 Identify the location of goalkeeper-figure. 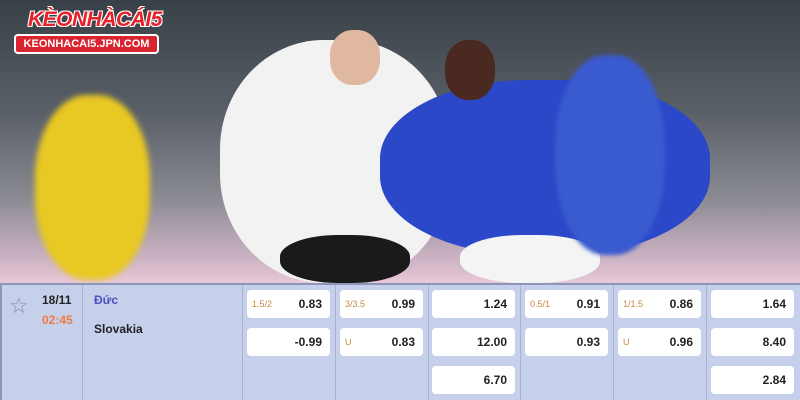
(92, 187).